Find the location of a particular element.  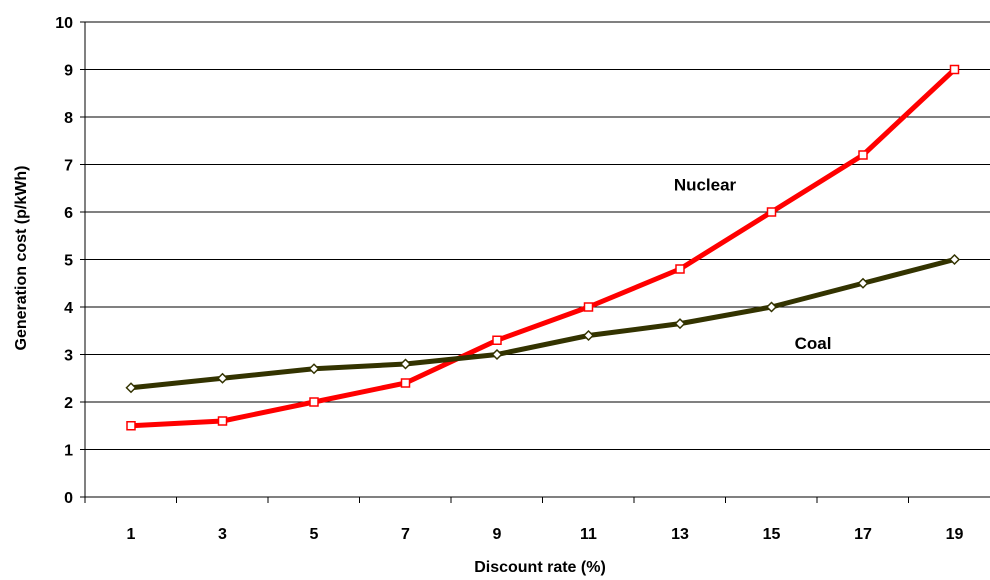

x-tick-label: 1 is located at coordinates (131, 534).